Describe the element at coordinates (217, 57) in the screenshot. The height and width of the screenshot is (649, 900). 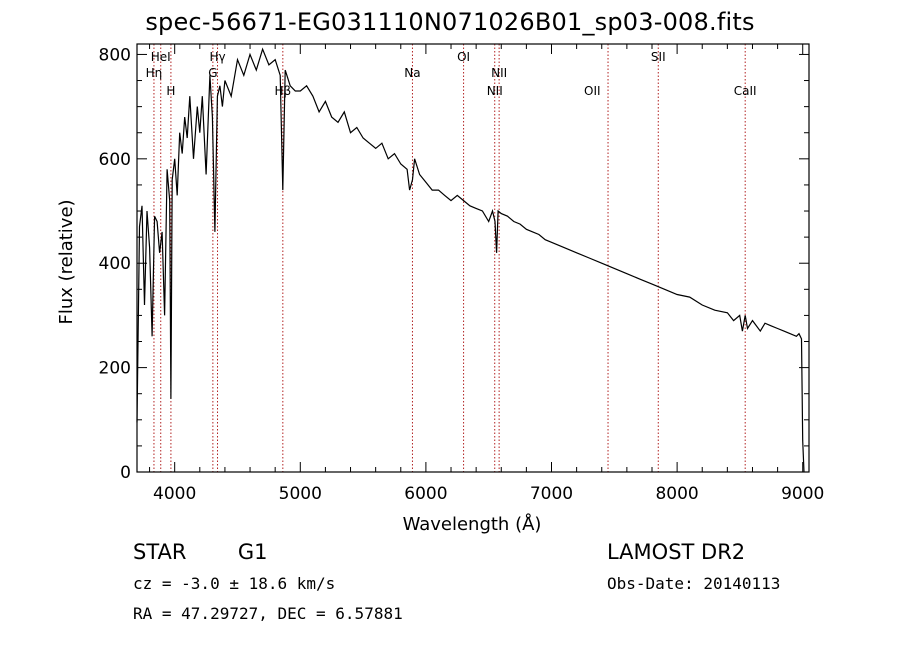
I see `line-label: Hγ` at that location.